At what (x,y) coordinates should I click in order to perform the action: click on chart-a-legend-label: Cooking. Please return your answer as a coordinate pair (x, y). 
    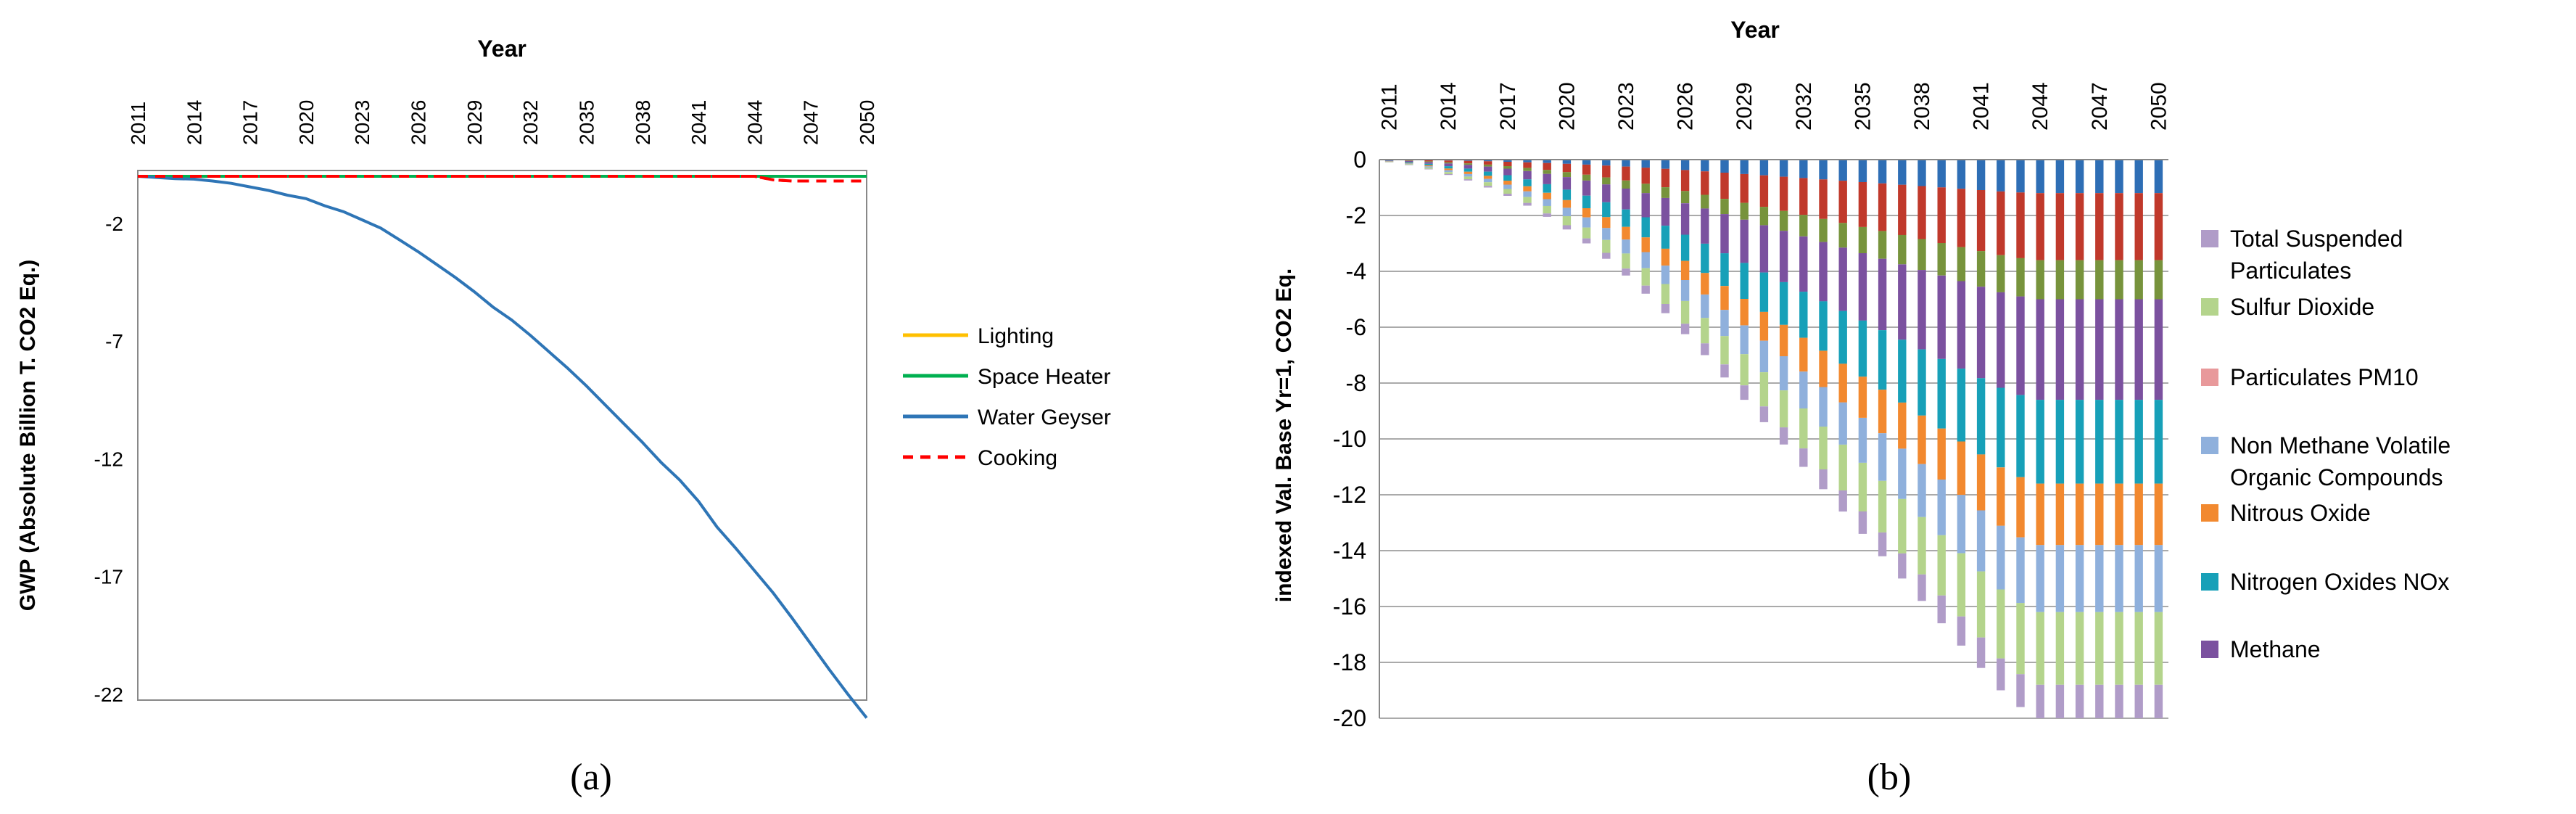
    Looking at the image, I should click on (1017, 458).